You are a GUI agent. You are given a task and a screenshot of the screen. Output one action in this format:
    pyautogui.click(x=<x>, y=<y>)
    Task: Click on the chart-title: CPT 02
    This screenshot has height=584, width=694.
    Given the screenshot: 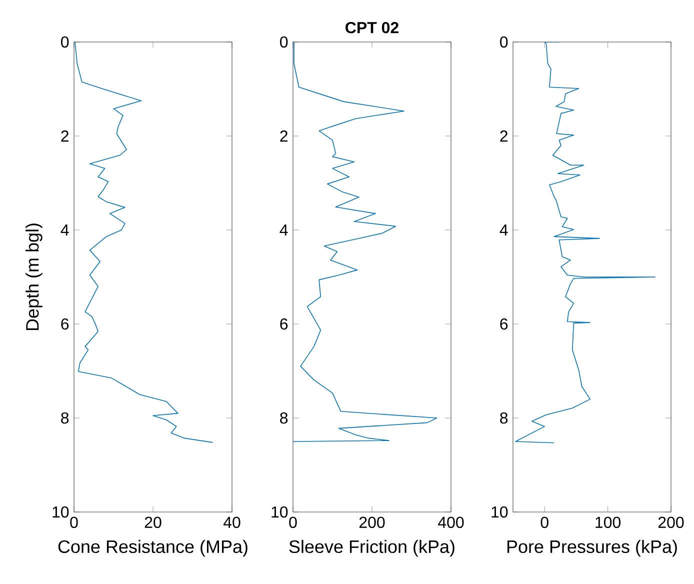 What is the action you would take?
    pyautogui.click(x=372, y=28)
    